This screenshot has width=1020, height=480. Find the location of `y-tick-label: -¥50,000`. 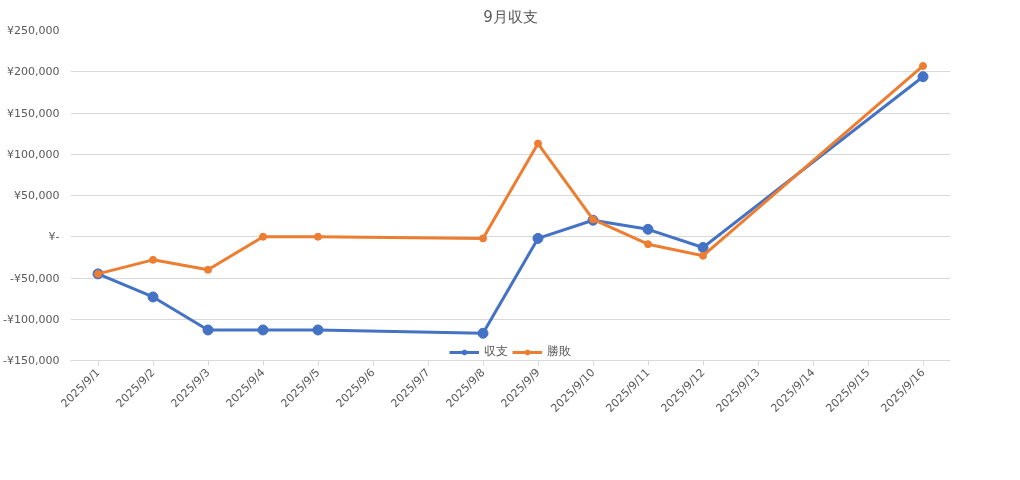

y-tick-label: -¥50,000 is located at coordinates (35, 278).